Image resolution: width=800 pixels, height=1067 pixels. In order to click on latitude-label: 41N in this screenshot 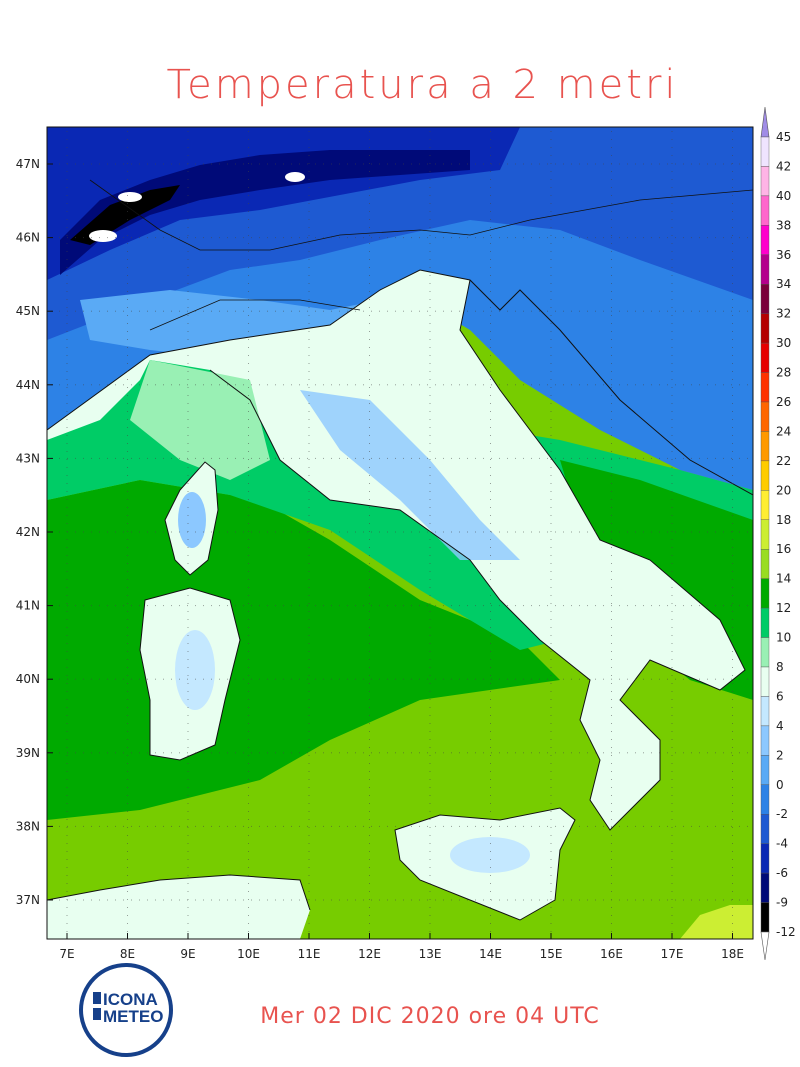, I will do `click(28, 606)`.